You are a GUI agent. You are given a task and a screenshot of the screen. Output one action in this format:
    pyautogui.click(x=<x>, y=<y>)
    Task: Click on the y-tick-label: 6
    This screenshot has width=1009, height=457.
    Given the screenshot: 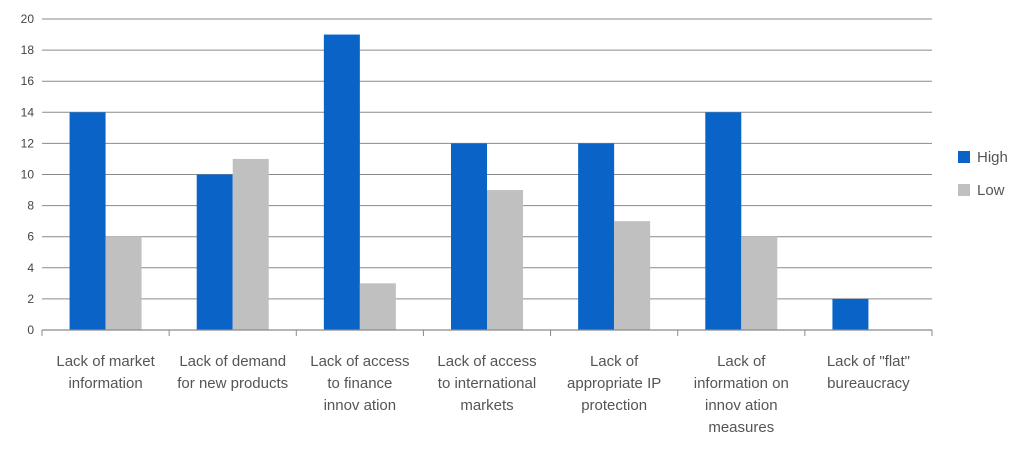 What is the action you would take?
    pyautogui.click(x=30, y=237)
    